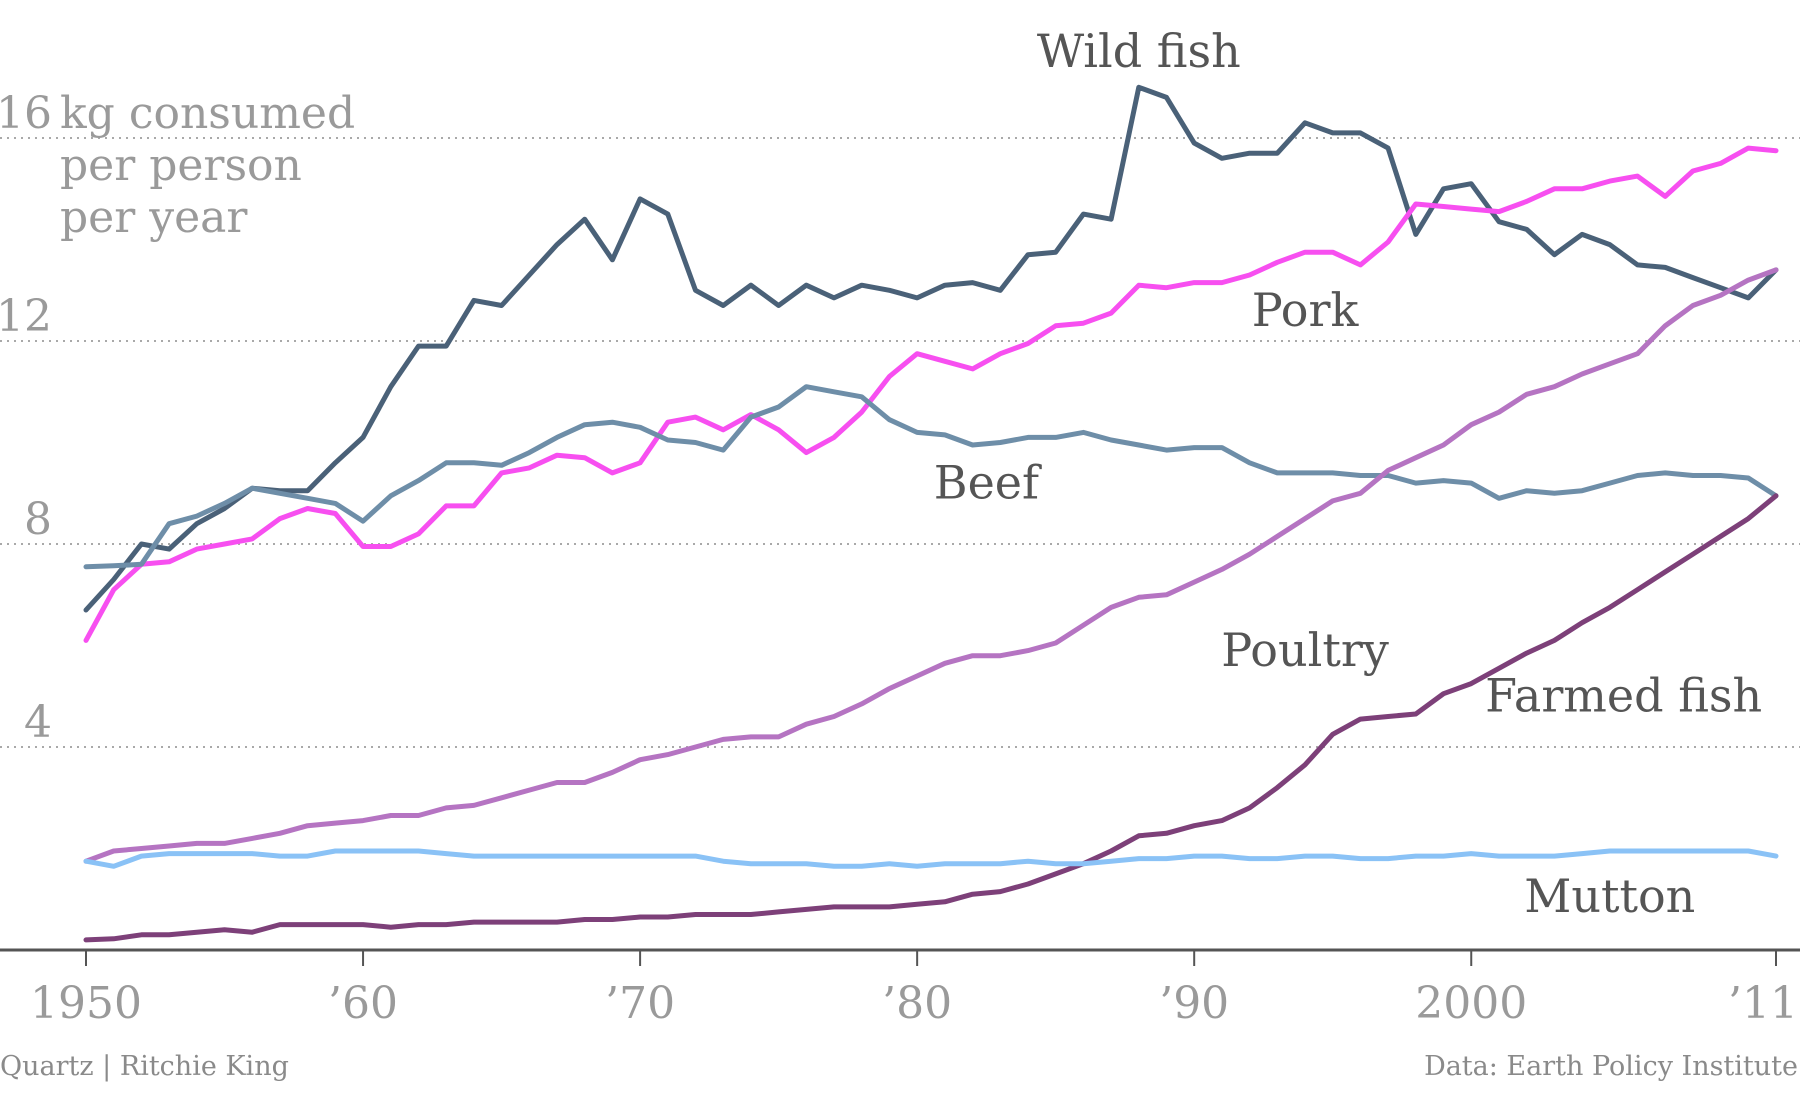 This screenshot has height=1097, width=1800. I want to click on series-label-pork: Pork, so click(1306, 310).